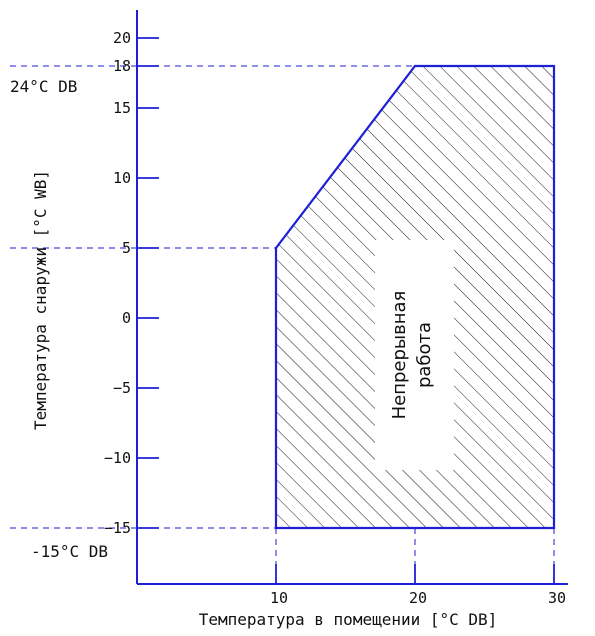 This screenshot has width=595, height=636. I want to click on region-label: Непрерывная работа, so click(412, 355).